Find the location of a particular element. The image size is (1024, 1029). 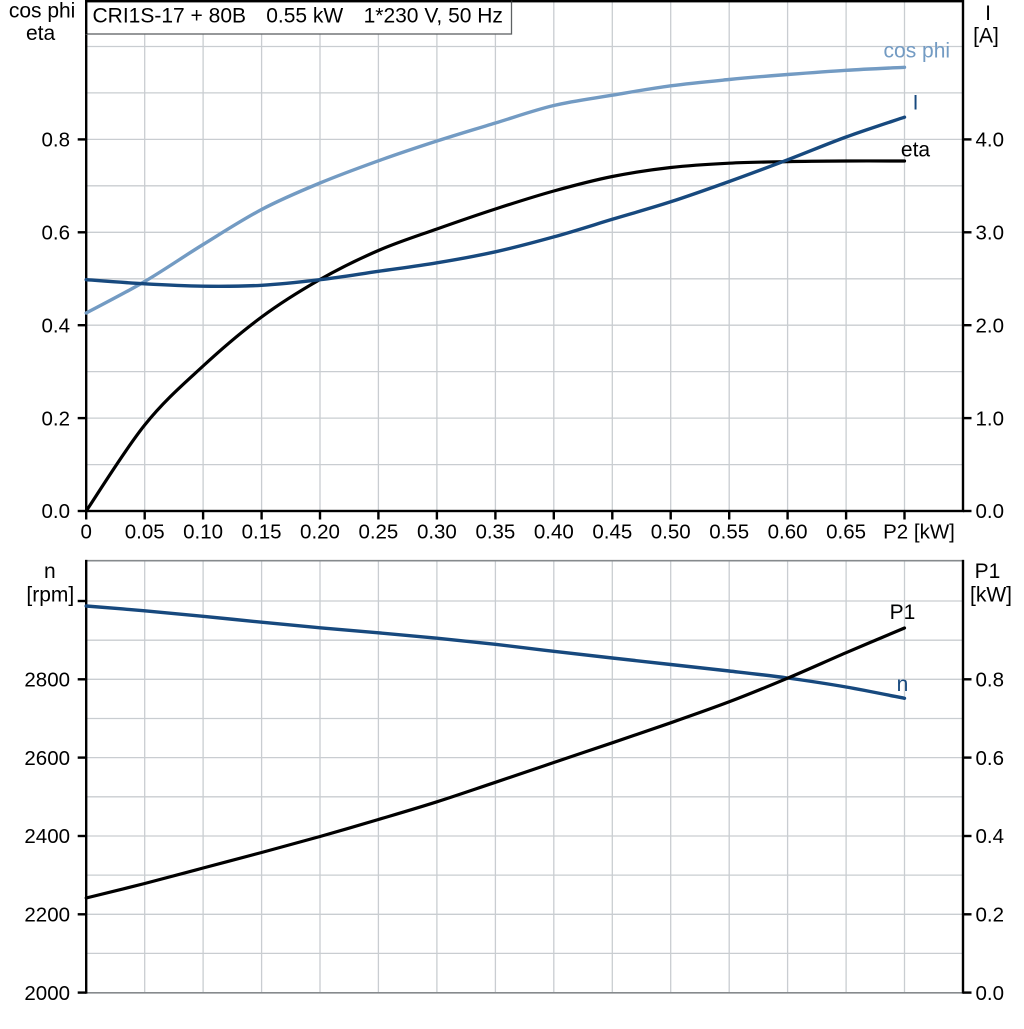

svg-text: 0.30 is located at coordinates (437, 532).